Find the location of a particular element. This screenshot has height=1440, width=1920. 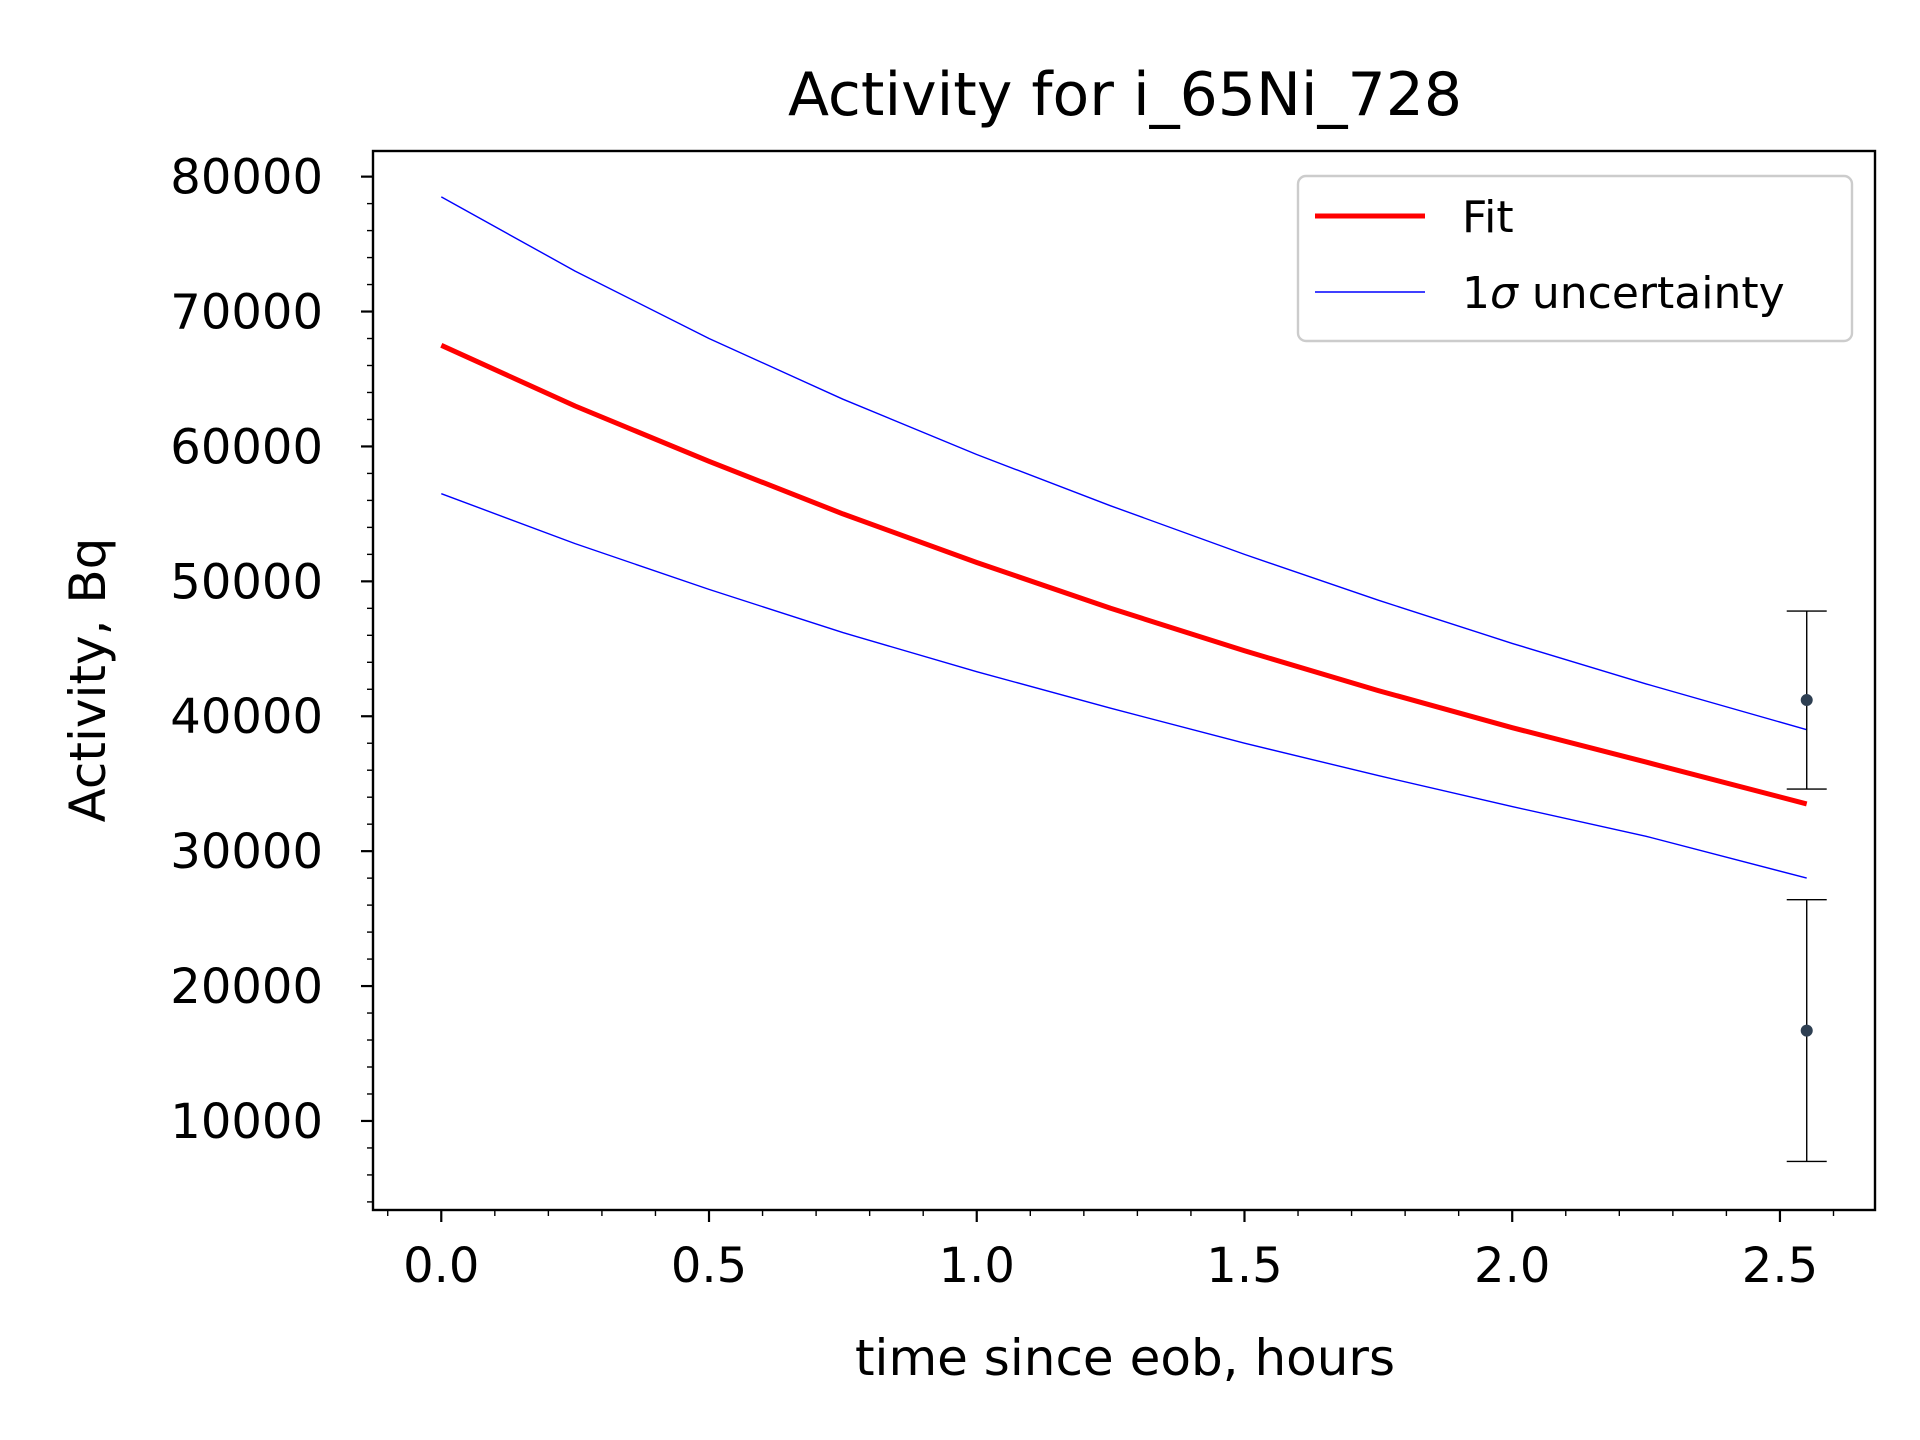

data-points is located at coordinates (1806, 886).